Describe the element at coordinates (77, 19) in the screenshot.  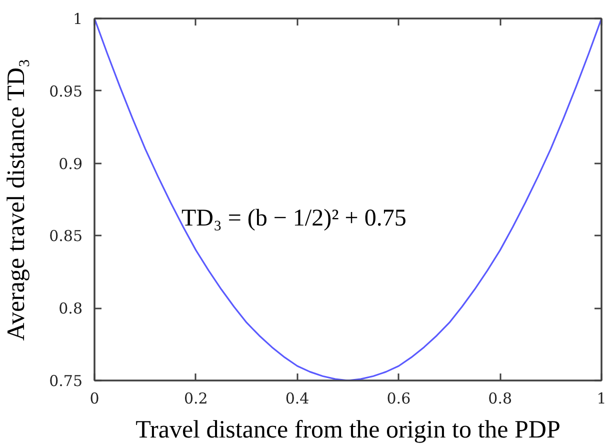
I see `y-tick-label: 1` at that location.